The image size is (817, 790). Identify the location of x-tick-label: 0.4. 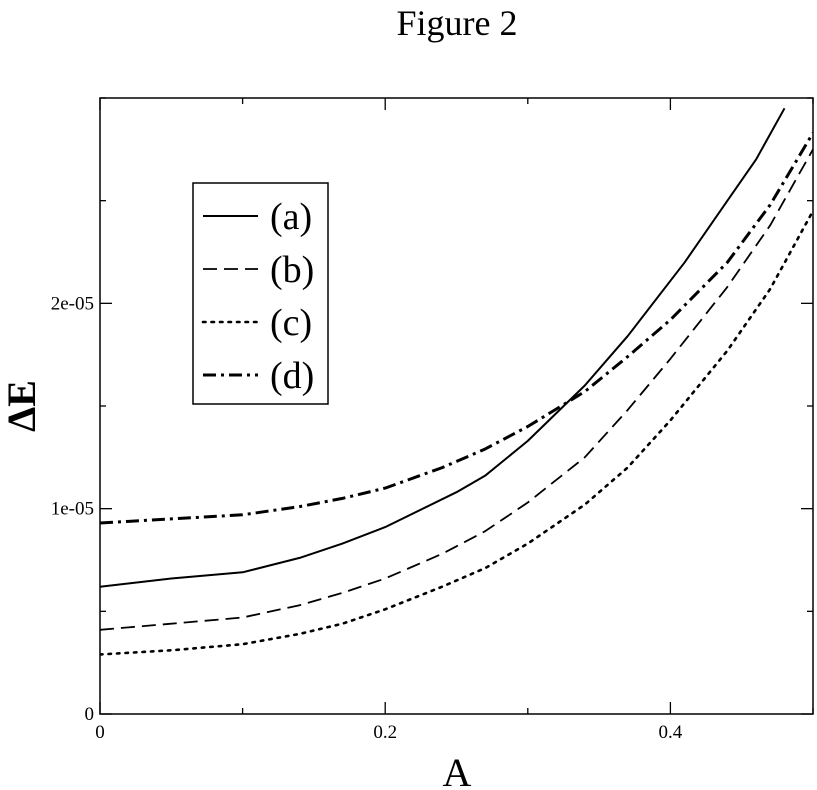
(671, 732).